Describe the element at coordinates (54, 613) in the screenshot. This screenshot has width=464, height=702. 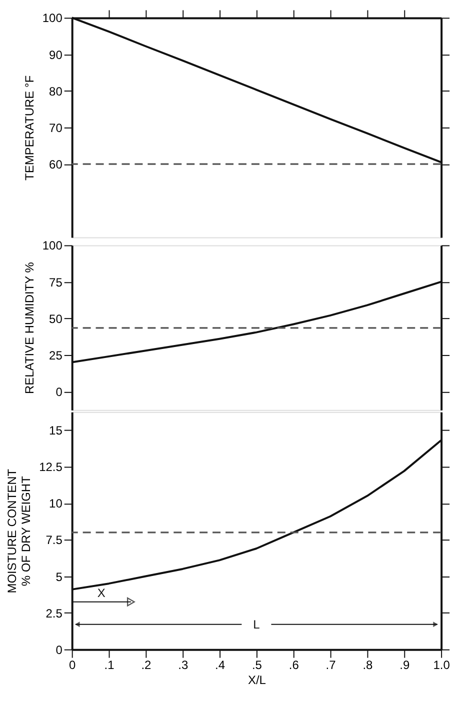
I see `y-tick-label: 2.5` at that location.